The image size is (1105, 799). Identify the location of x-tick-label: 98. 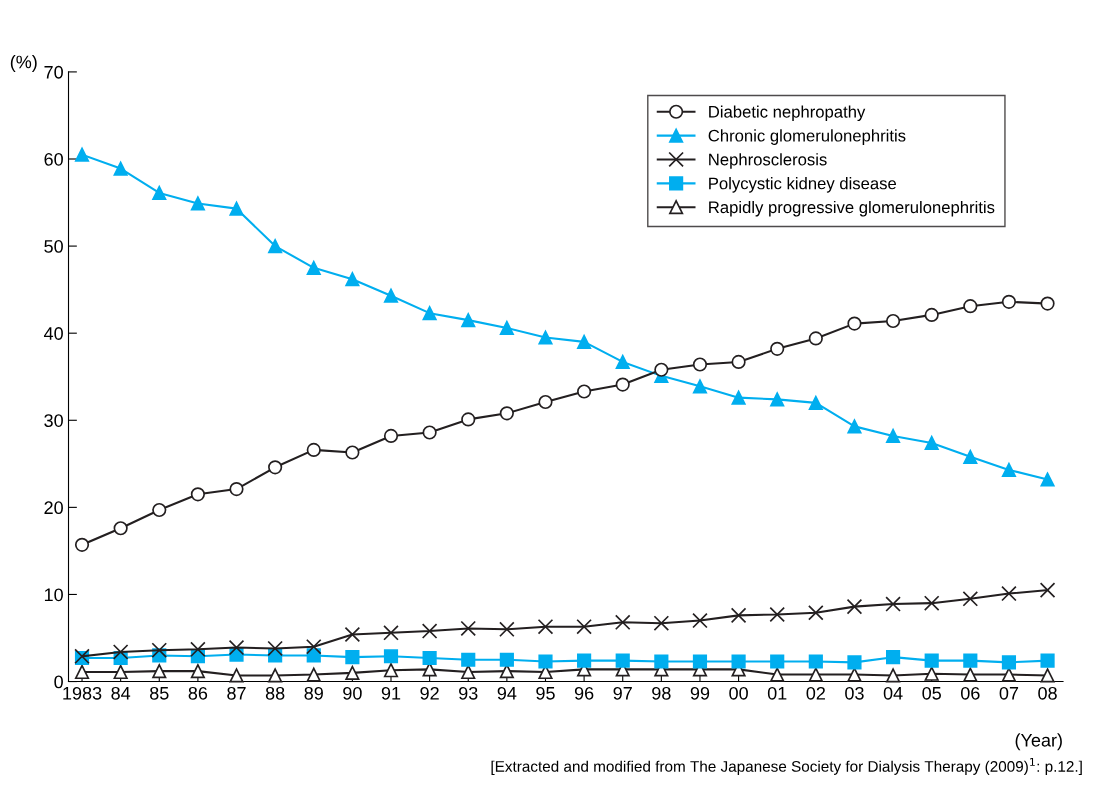
(661, 693).